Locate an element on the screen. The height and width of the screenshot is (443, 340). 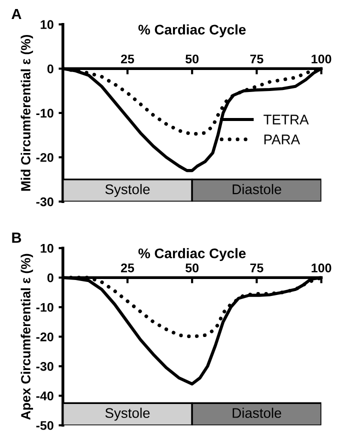
y-axis-title: Mid Circumferential ε (%) is located at coordinates (27, 112).